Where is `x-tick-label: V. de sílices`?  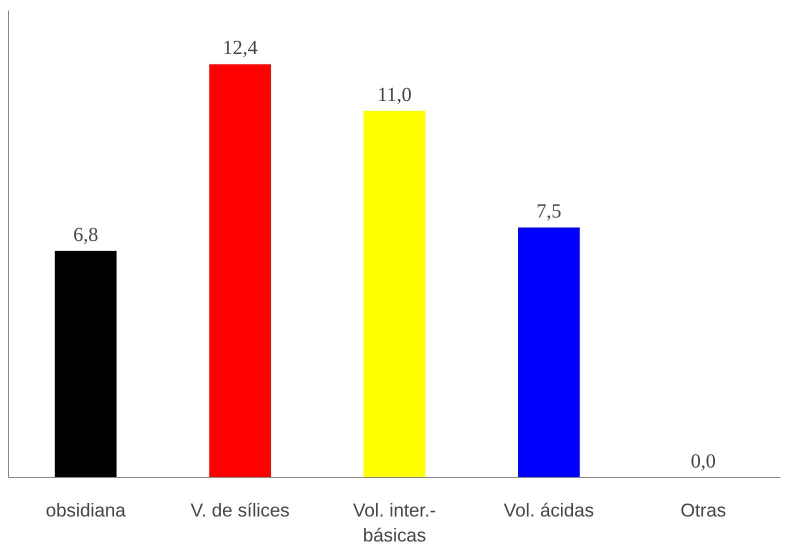
x-tick-label: V. de sílices is located at coordinates (240, 510).